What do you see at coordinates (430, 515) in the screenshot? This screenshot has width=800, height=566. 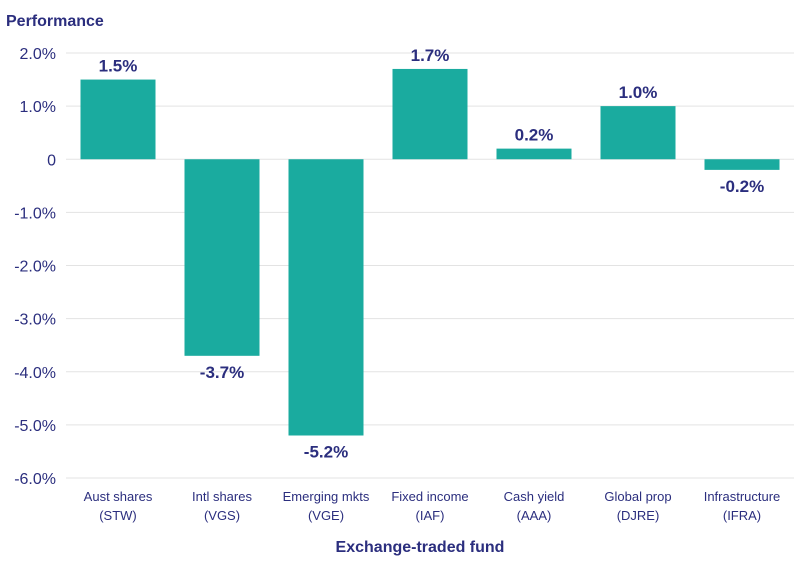 I see `x-tick-label: (IAF)` at bounding box center [430, 515].